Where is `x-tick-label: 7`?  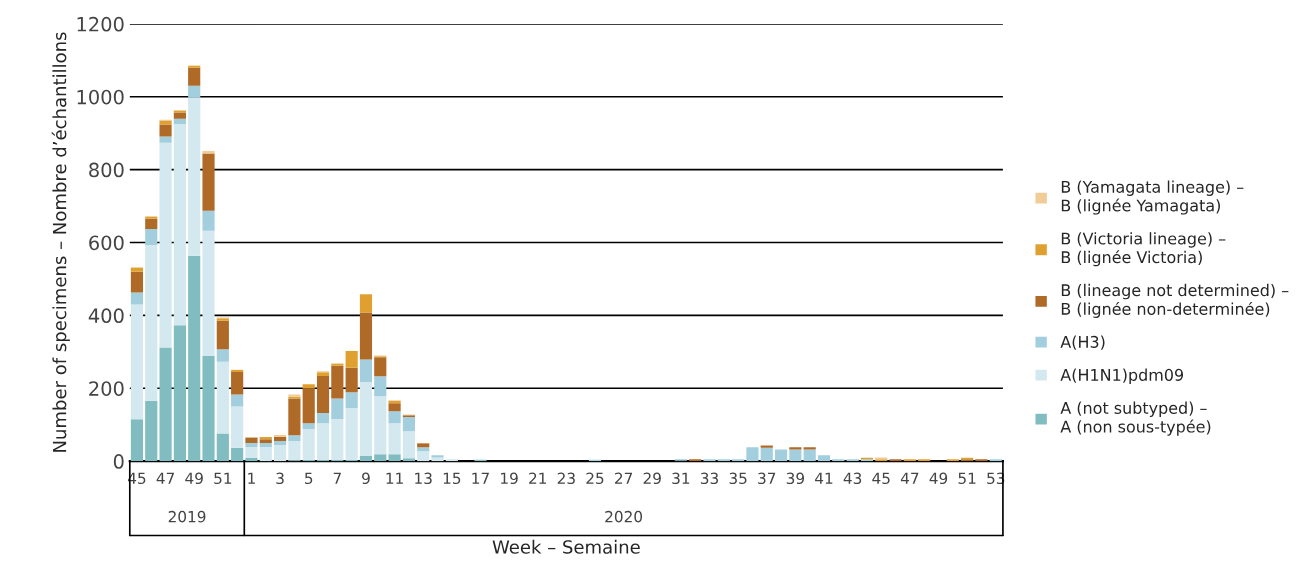 x-tick-label: 7 is located at coordinates (337, 478).